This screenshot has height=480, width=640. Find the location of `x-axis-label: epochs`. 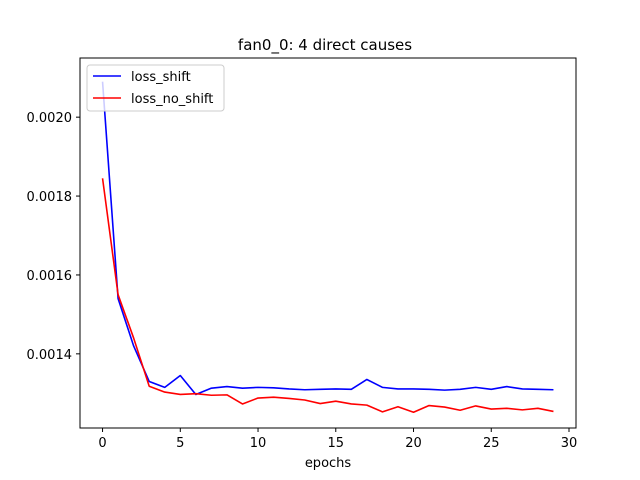

x-axis-label: epochs is located at coordinates (328, 463).